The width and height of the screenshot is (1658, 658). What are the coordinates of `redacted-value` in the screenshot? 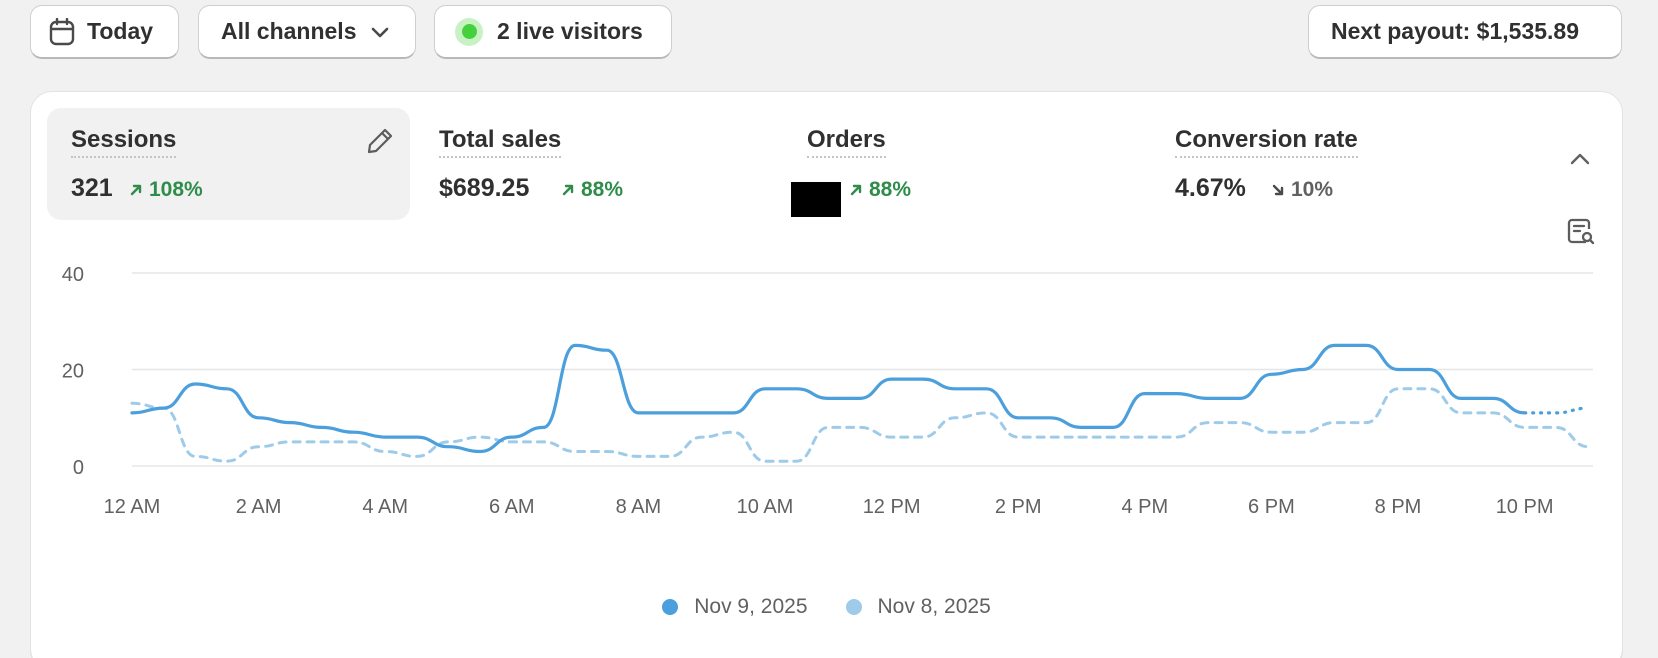 It's located at (816, 199).